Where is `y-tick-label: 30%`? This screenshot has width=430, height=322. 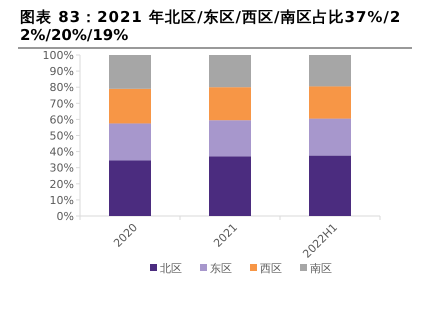 y-tick-label: 30% is located at coordinates (62, 168).